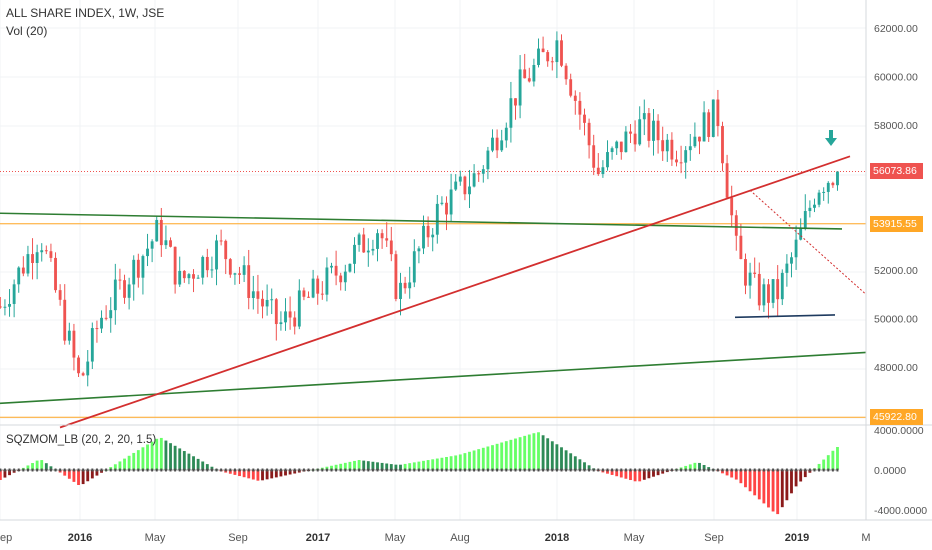  I want to click on time-tick-label: 2018, so click(557, 538).